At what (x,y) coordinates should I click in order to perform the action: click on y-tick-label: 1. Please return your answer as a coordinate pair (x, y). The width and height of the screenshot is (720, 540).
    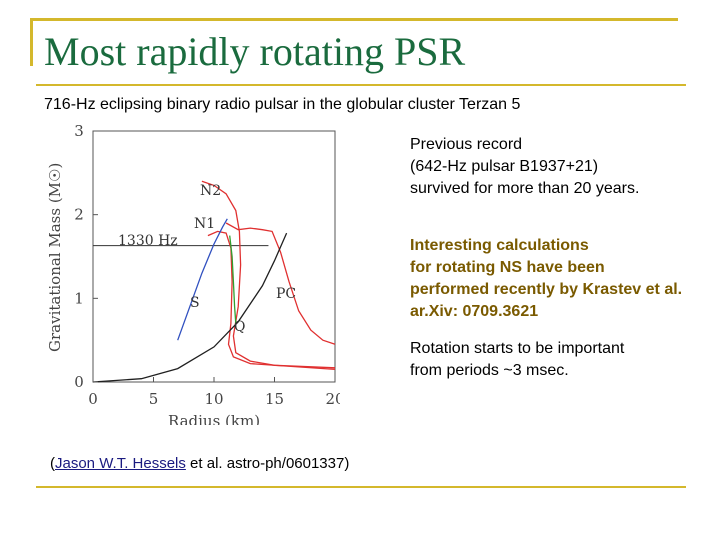
    Looking at the image, I should click on (79, 298).